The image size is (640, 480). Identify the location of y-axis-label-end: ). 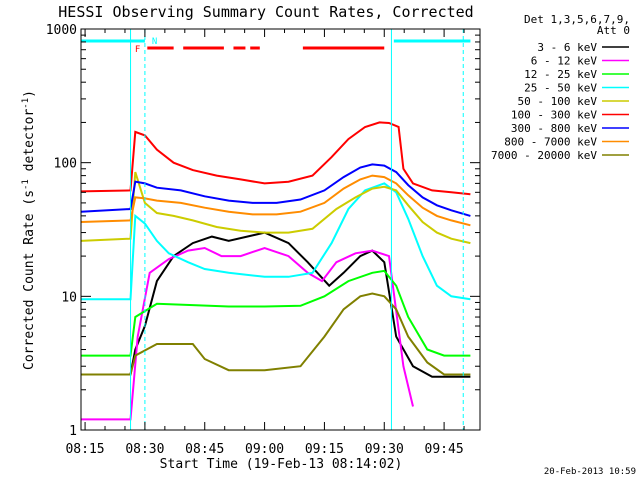
(29, 94).